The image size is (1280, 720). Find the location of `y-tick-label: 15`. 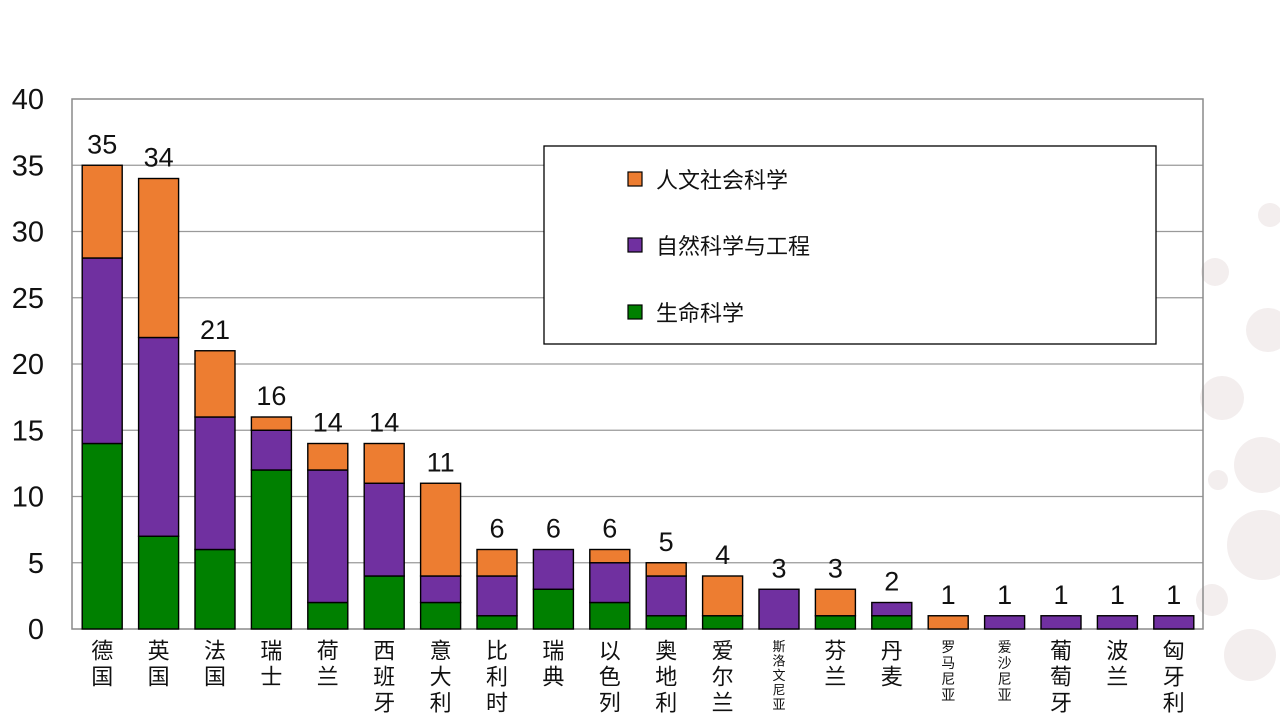

y-tick-label: 15 is located at coordinates (28, 431).